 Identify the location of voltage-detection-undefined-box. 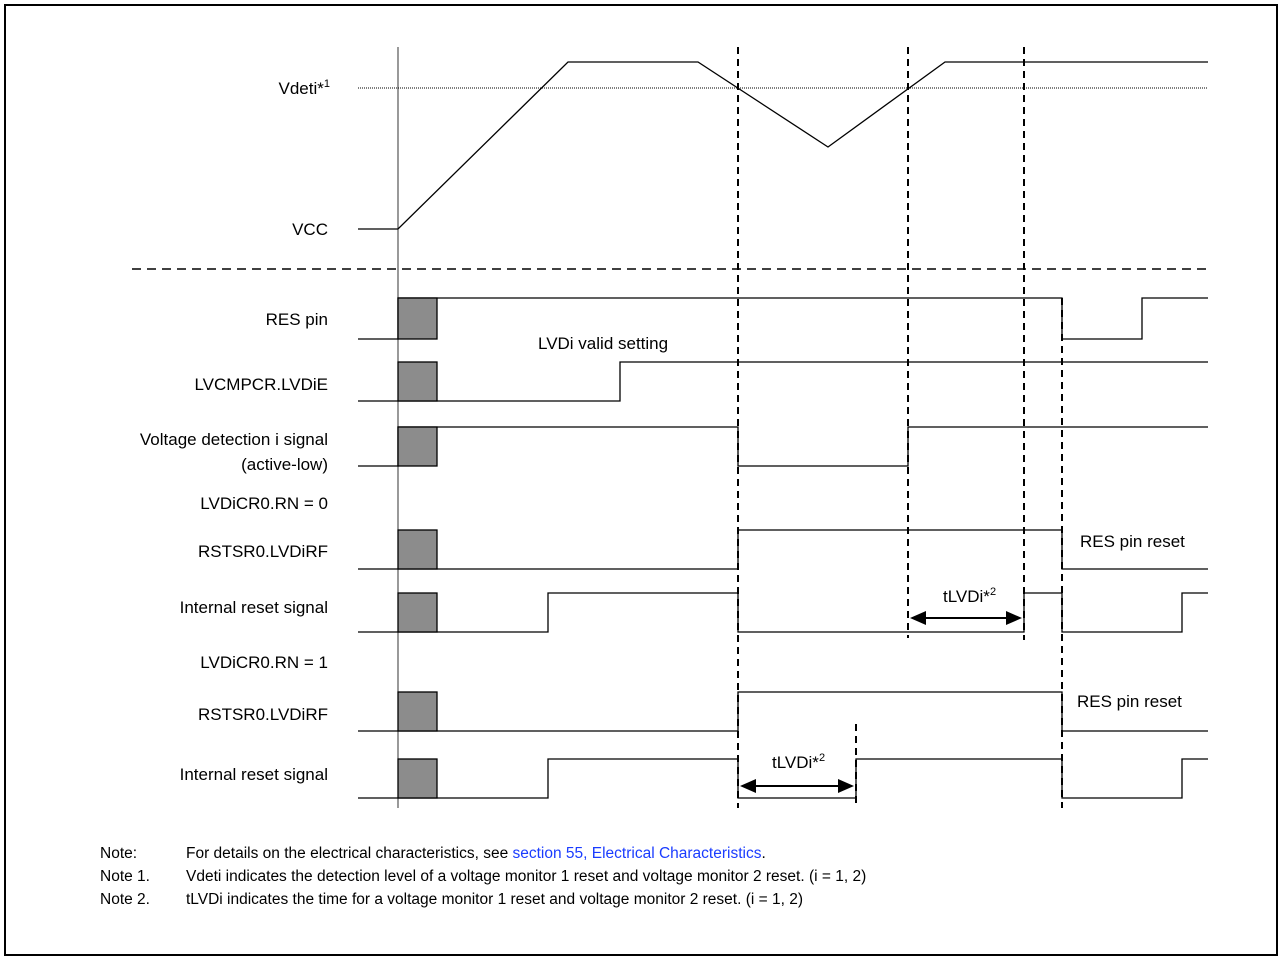
(417, 446).